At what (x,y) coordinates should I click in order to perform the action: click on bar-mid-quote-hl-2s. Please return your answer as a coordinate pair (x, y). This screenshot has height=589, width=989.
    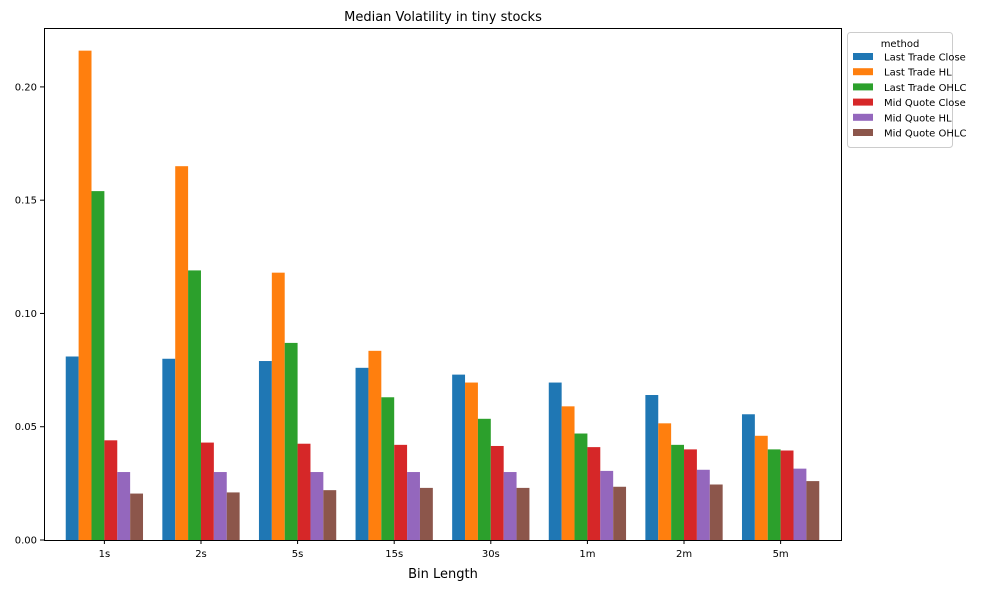
    Looking at the image, I should click on (220, 506).